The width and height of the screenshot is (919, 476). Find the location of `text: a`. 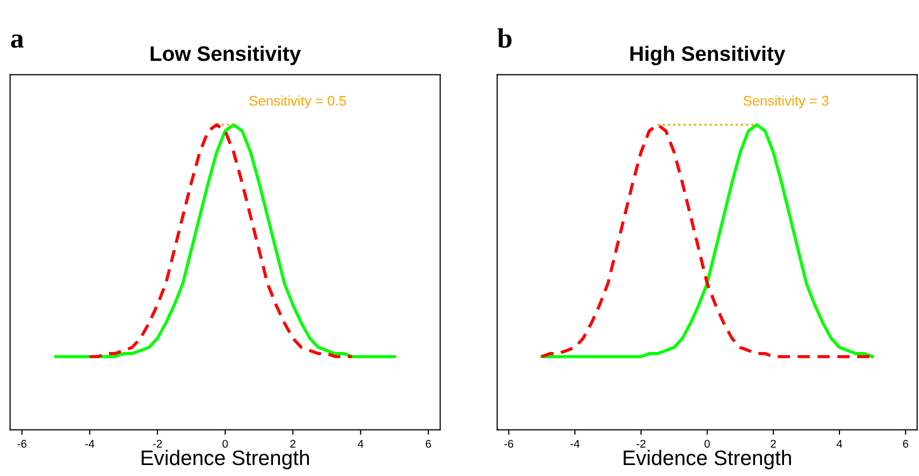

text: a is located at coordinates (17, 41).